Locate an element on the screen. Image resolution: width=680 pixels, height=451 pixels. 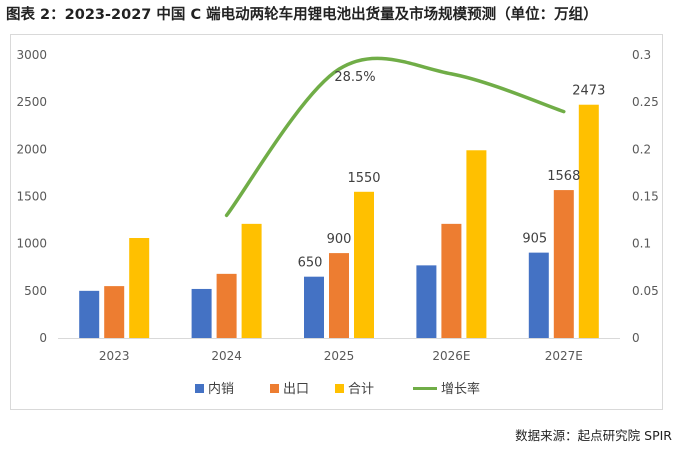
right-tick-label: 0 is located at coordinates (636, 338).